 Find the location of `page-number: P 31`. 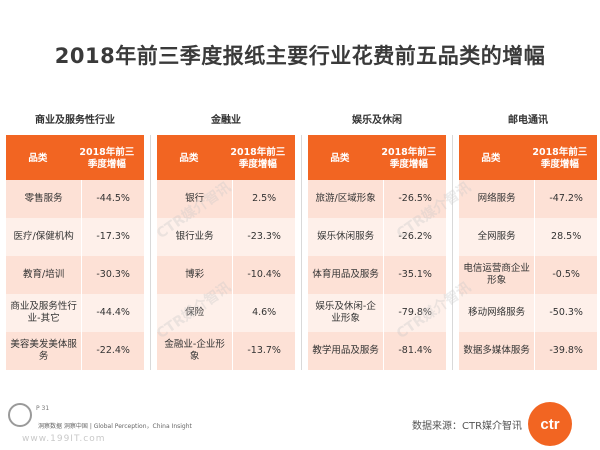

page-number: P 31 is located at coordinates (43, 408).